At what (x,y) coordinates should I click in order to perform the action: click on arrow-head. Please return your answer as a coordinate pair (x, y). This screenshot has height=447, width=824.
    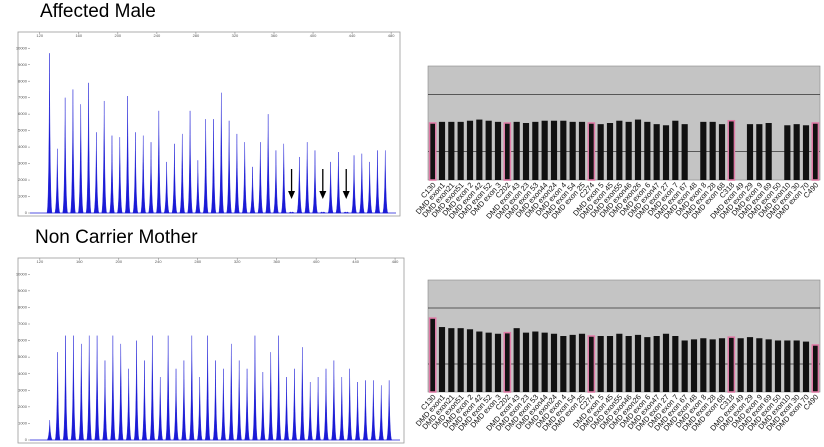
    Looking at the image, I should click on (292, 195).